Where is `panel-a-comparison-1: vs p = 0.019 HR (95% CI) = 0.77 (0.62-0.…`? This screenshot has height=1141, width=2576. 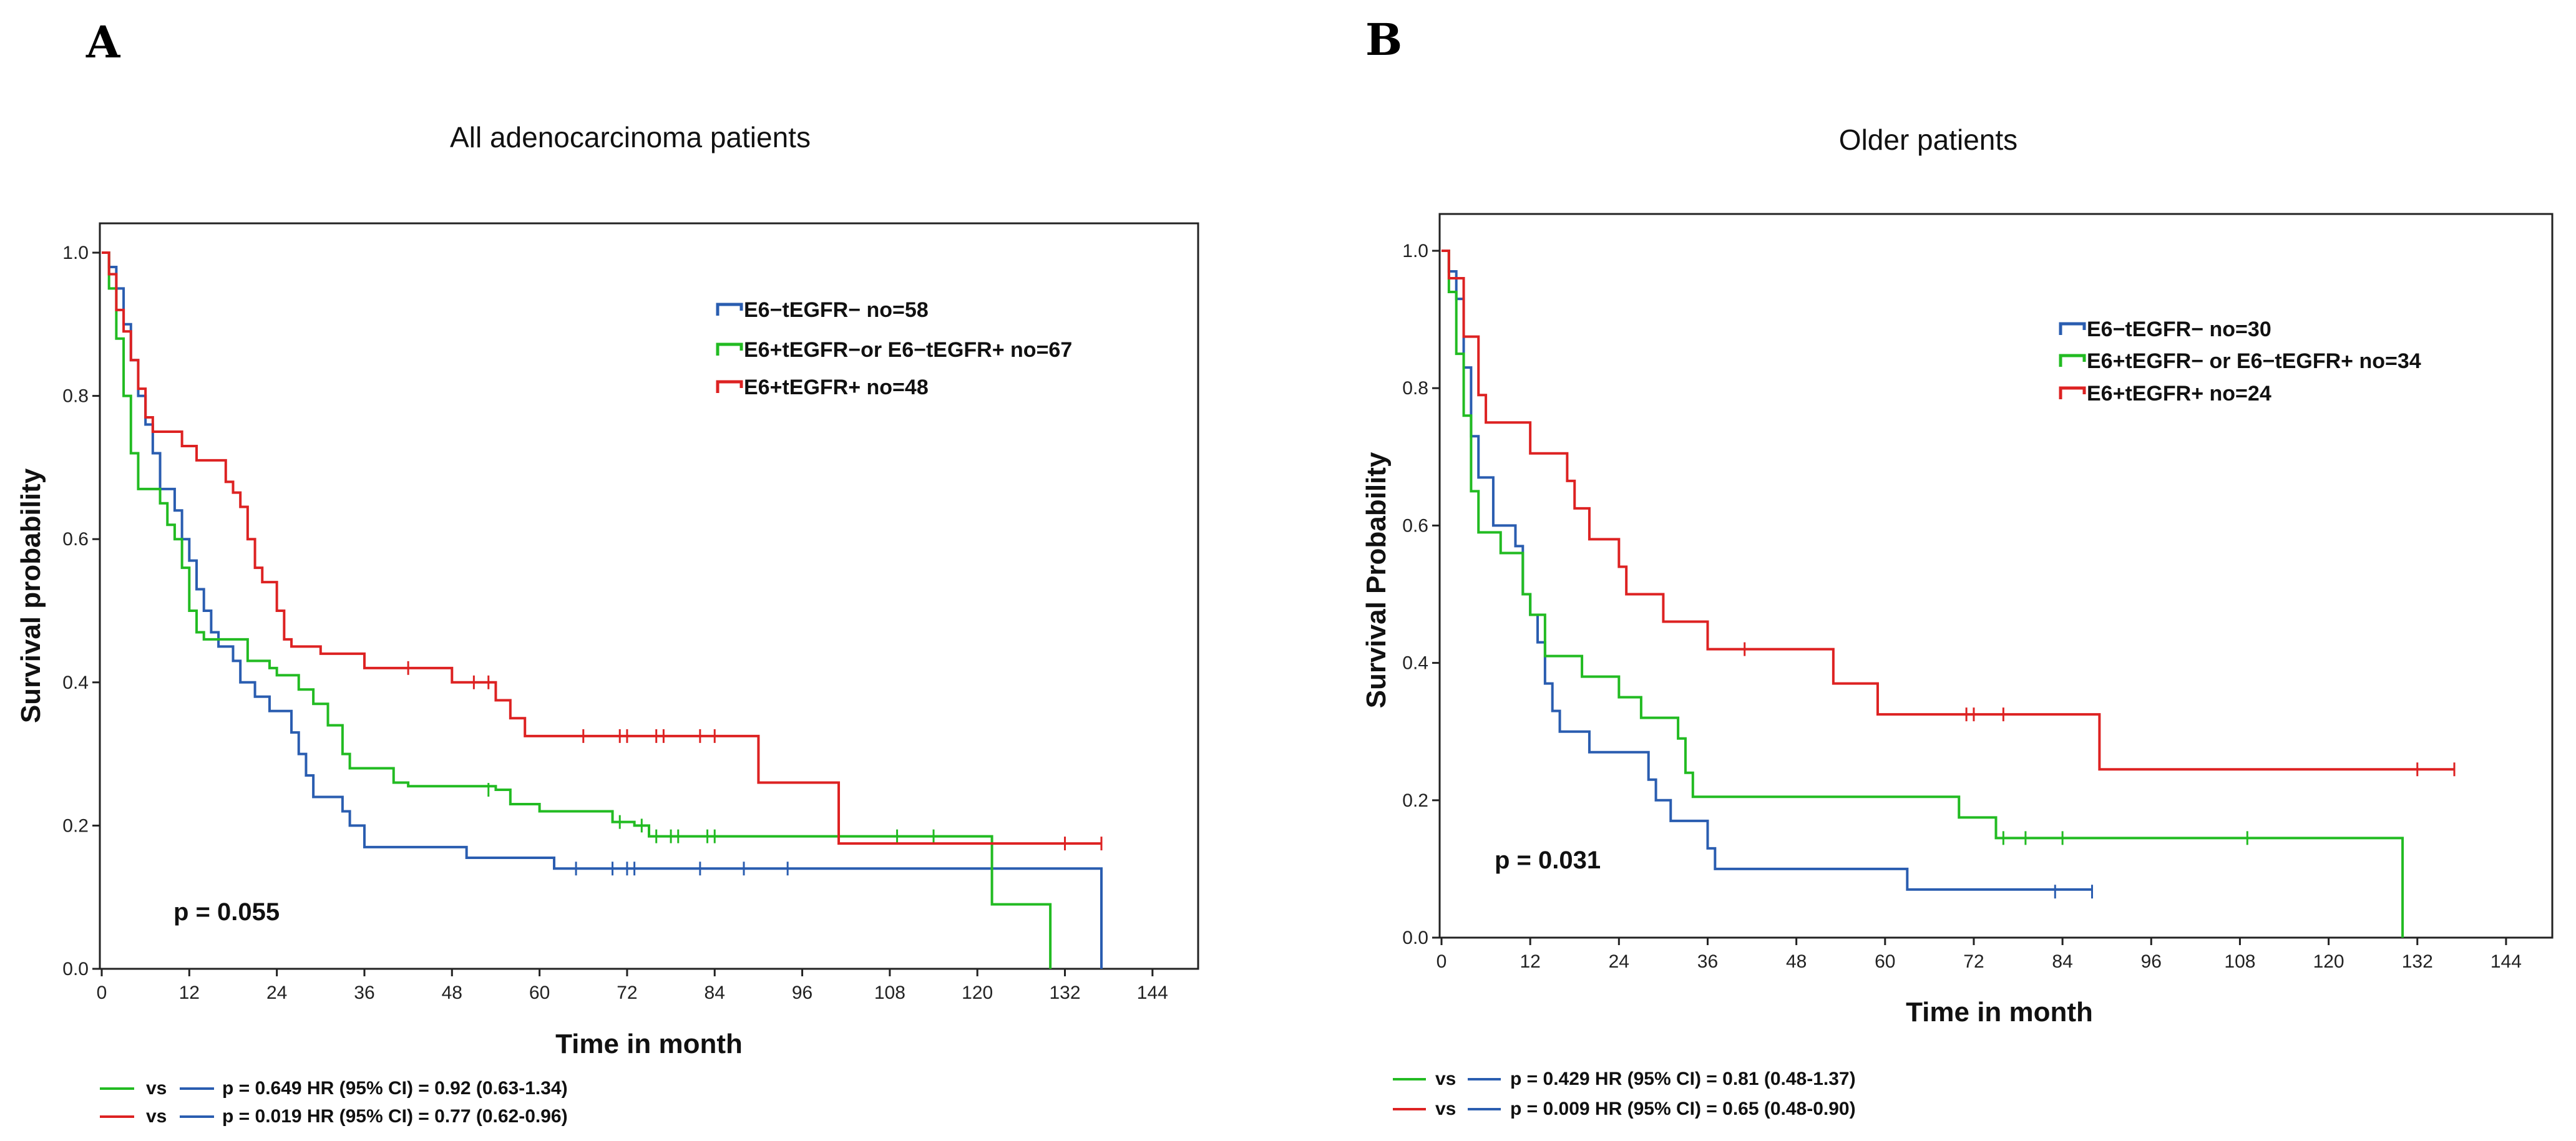
panel-a-comparison-1: vs p = 0.019 HR (95% CI) = 0.77 (0.62-0.… is located at coordinates (334, 1116).